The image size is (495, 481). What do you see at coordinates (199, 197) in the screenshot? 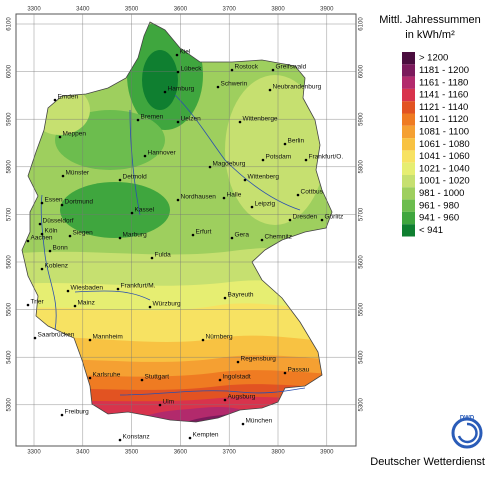
I see `city-label: Nordhausen` at bounding box center [199, 197].